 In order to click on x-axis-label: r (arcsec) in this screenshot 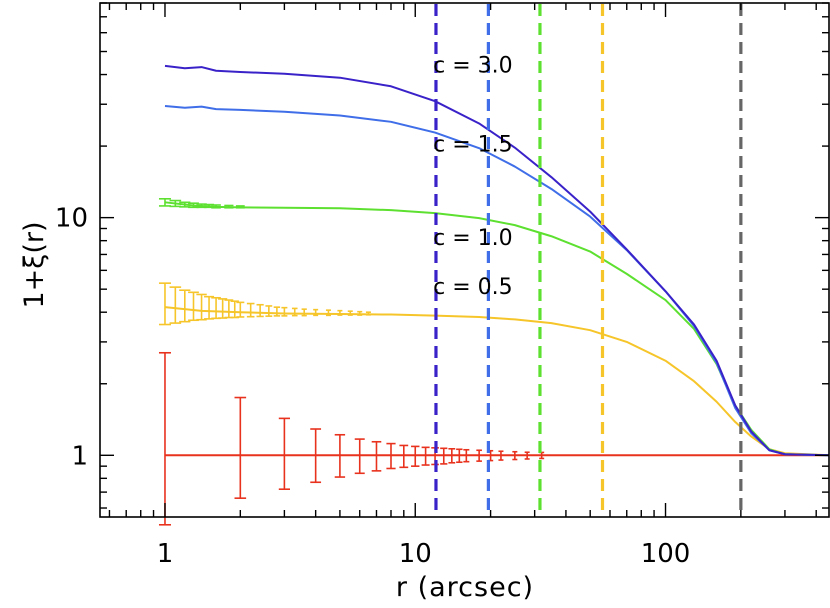, I will do `click(465, 587)`.